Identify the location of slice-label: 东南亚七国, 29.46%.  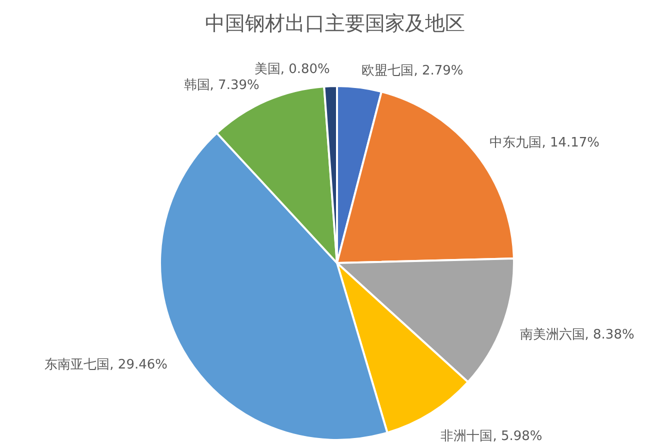
(106, 364).